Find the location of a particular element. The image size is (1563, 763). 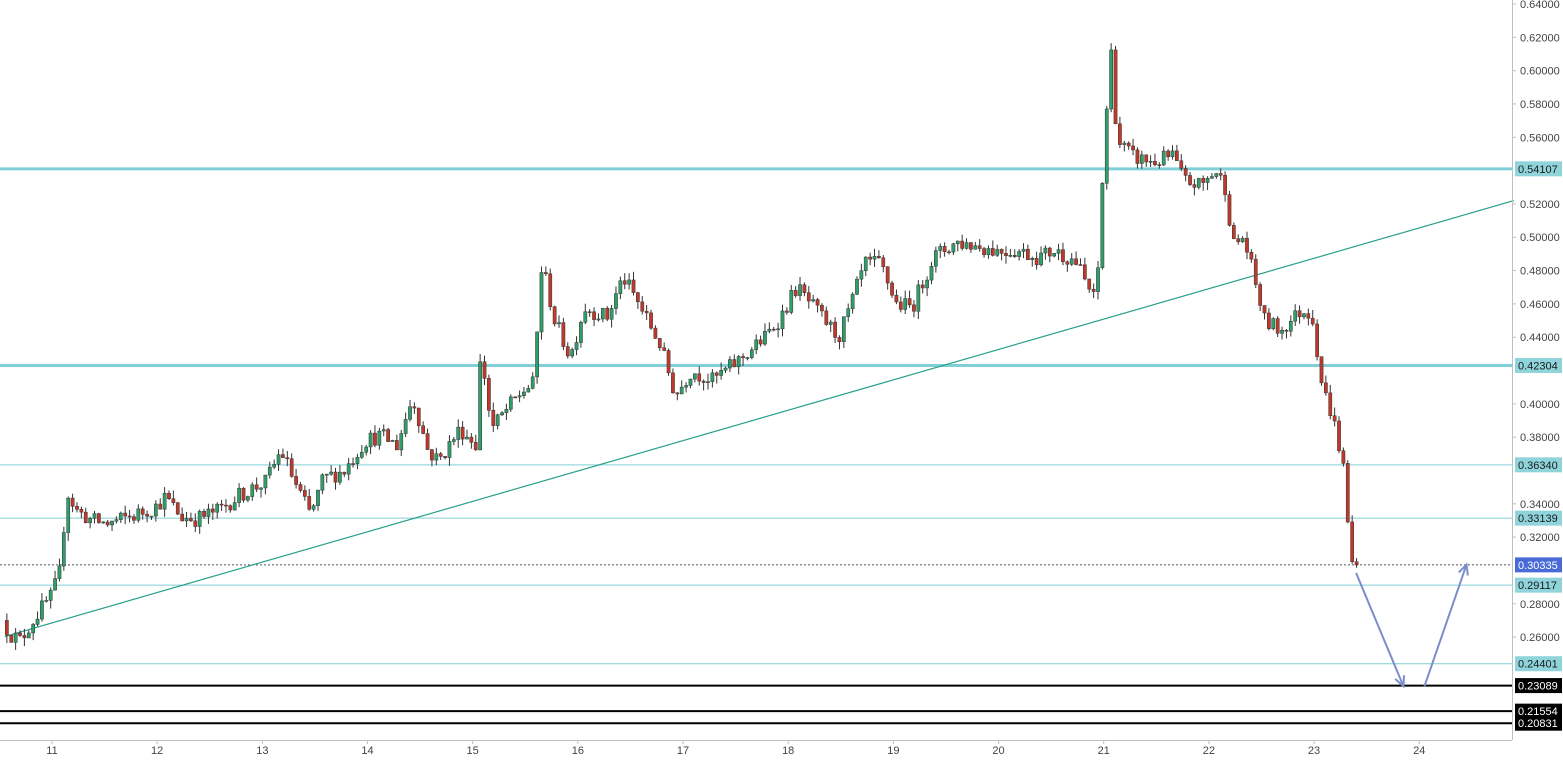

x-tick-label: 19 is located at coordinates (893, 751).